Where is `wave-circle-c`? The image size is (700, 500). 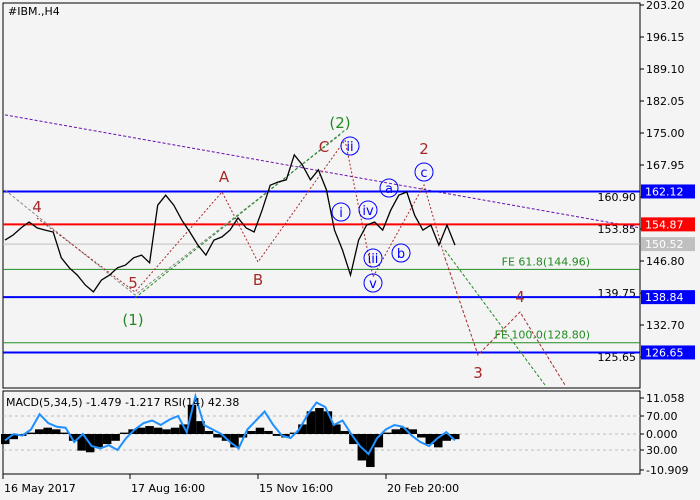 wave-circle-c is located at coordinates (424, 172).